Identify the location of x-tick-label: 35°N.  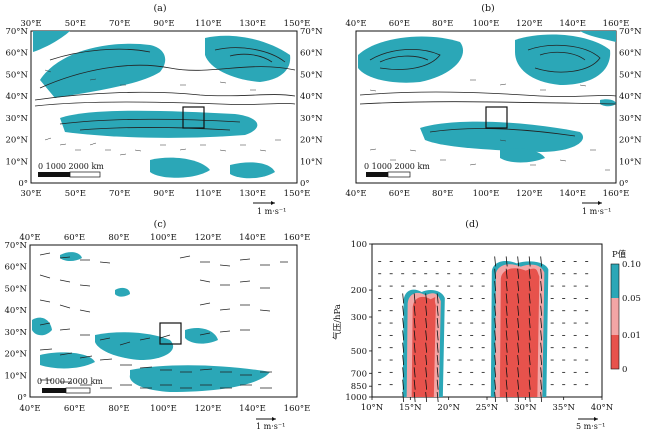
(563, 408).